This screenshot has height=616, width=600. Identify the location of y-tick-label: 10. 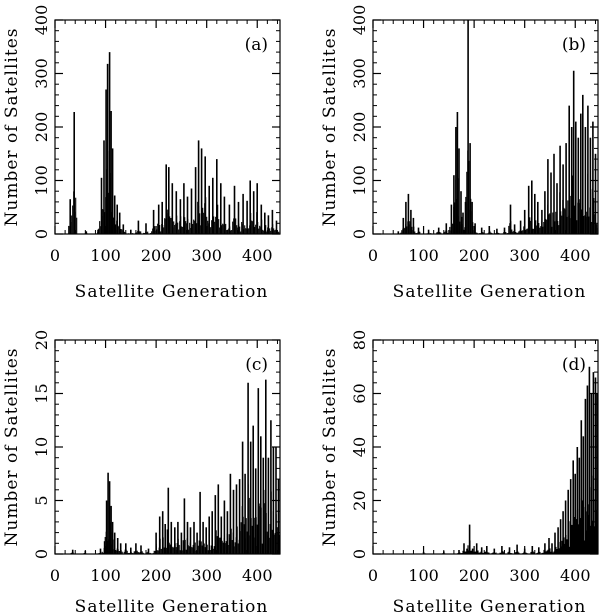
(41, 447).